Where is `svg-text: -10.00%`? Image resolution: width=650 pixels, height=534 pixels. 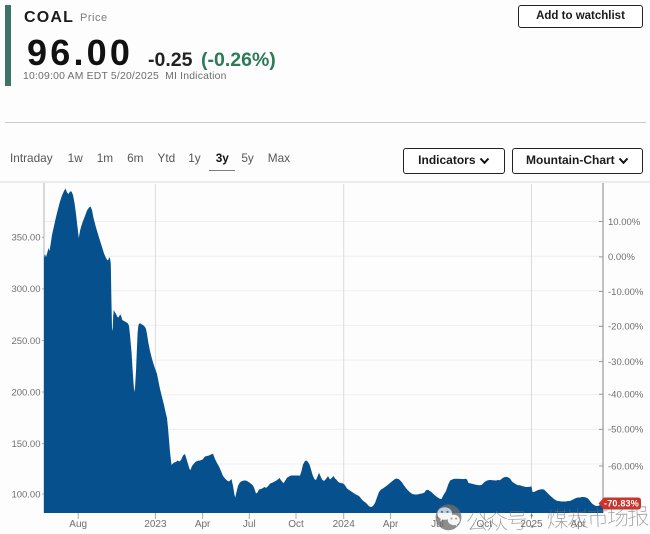 svg-text: -10.00% is located at coordinates (626, 292).